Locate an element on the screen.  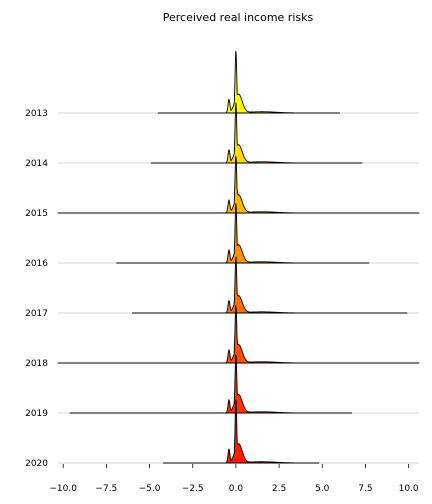
ridge-2013 is located at coordinates (248, 82).